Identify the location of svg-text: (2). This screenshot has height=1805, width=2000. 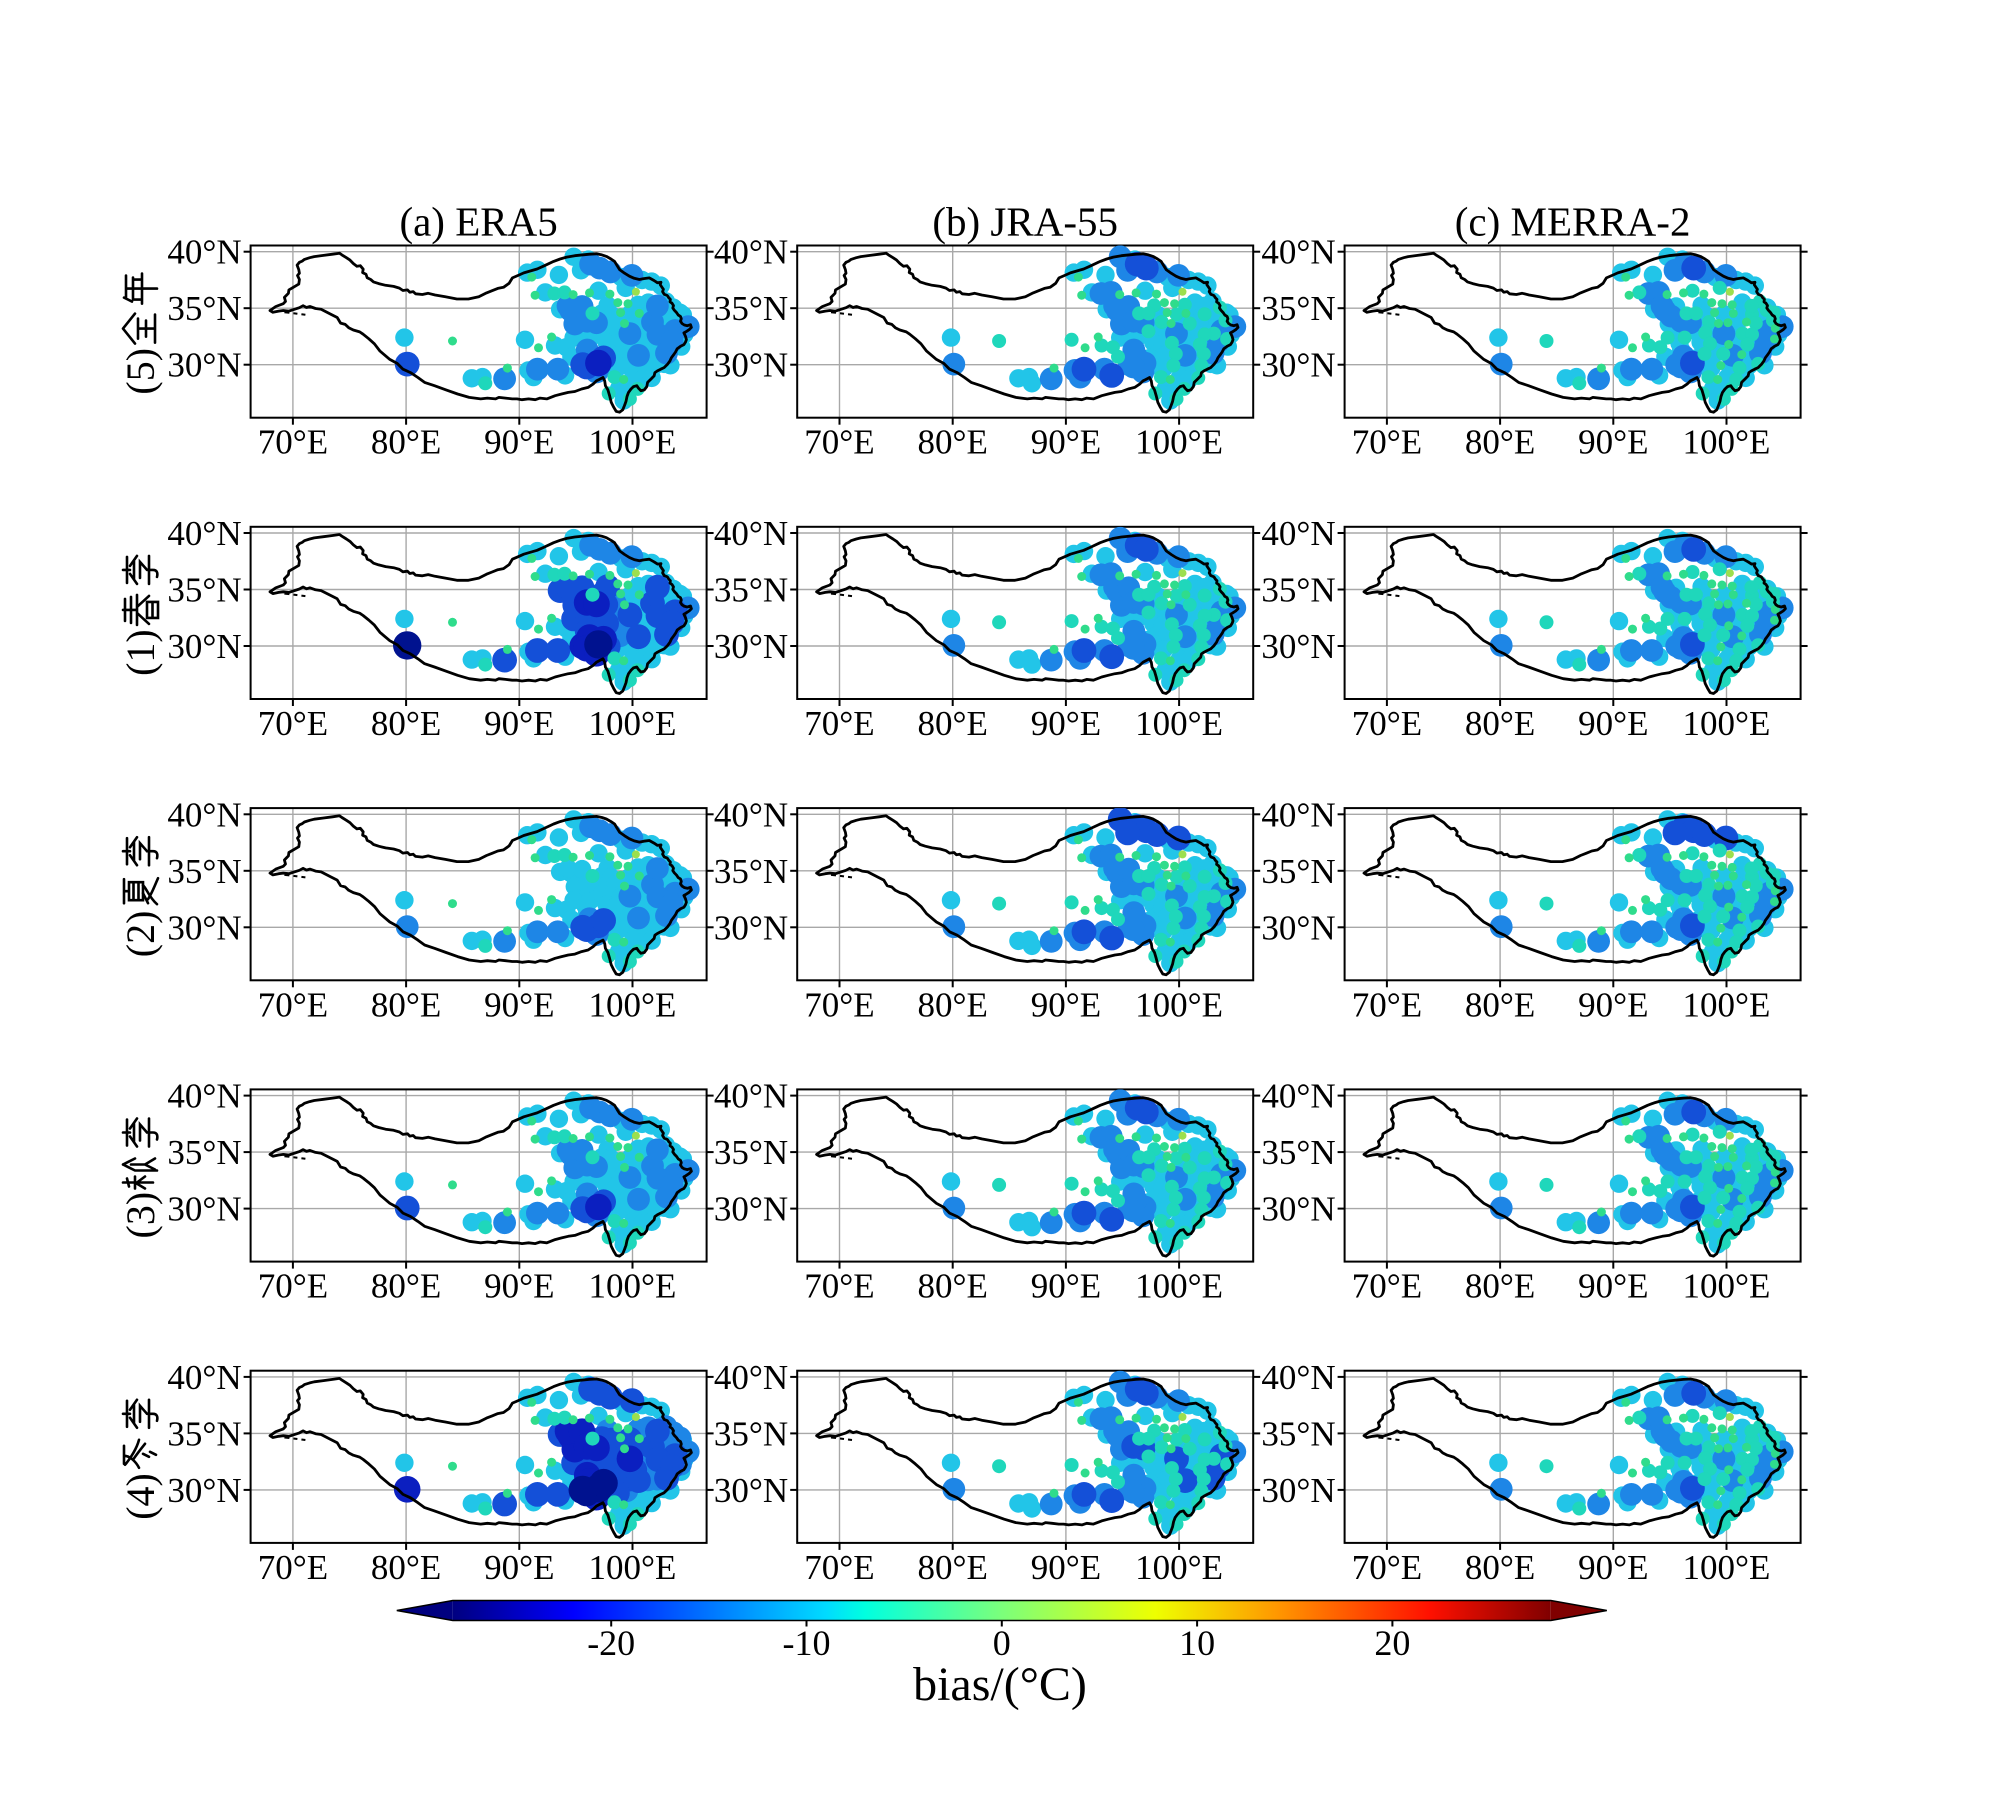
(140, 934).